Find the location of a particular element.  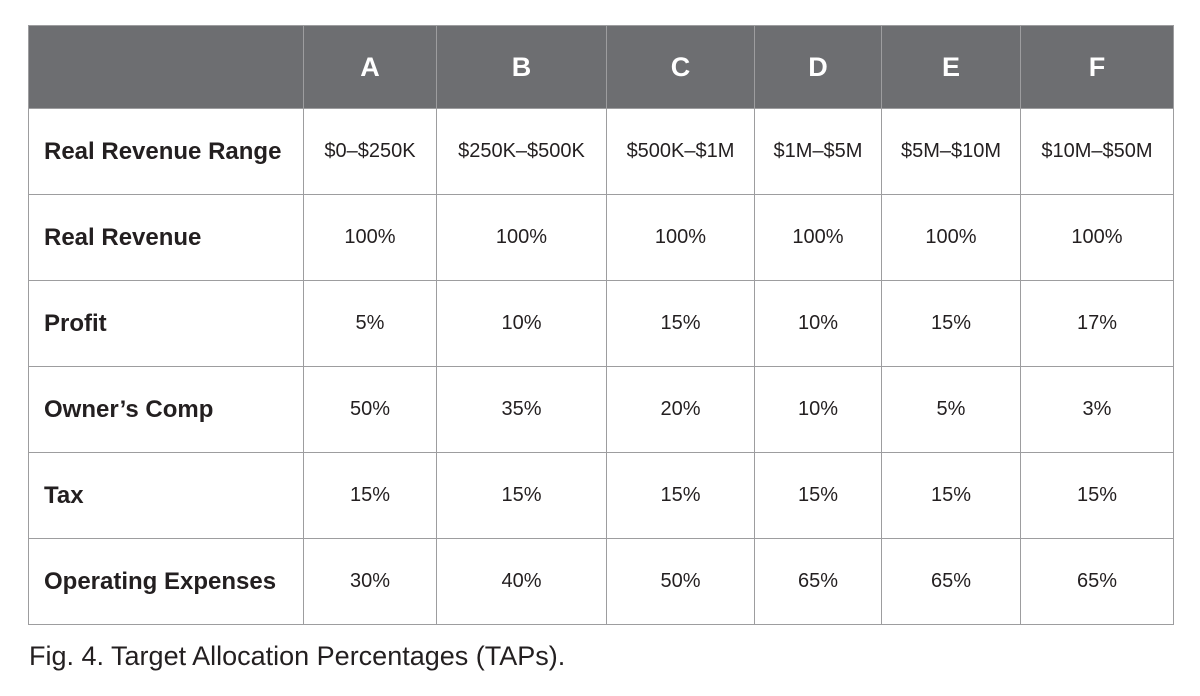

table-row: Tax 15% 15% 15% 15% 15% 15% is located at coordinates (601, 495).